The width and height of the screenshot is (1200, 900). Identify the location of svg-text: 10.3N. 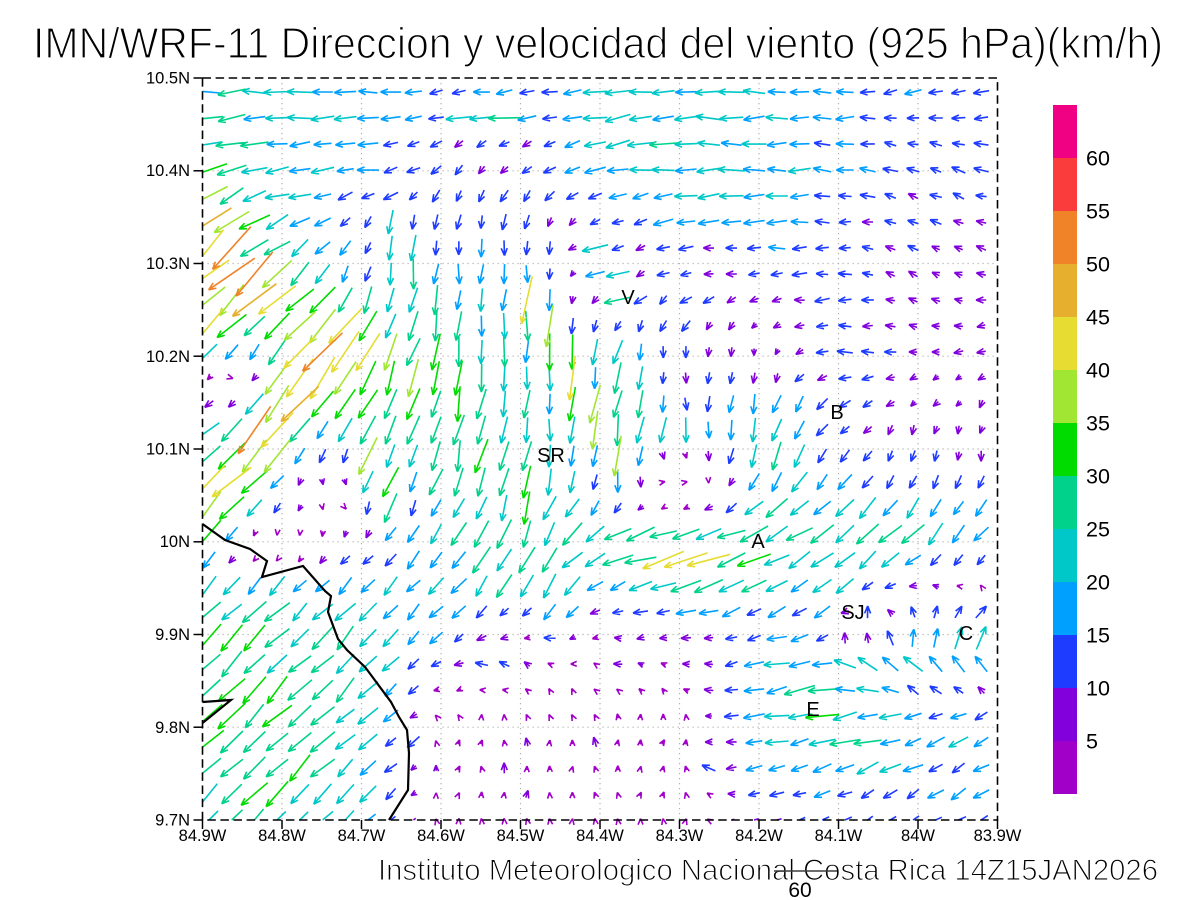
(168, 264).